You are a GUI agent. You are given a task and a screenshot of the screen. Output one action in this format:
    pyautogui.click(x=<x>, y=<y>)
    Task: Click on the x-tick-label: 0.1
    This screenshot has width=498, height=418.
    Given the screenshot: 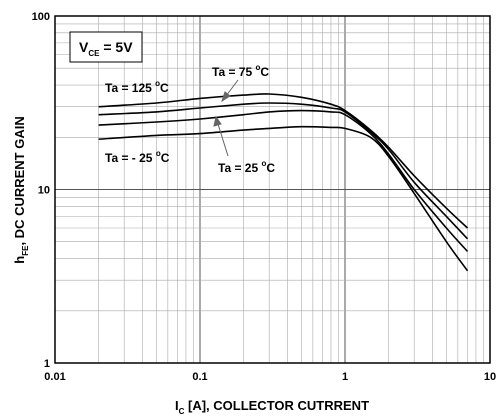 What is the action you would take?
    pyautogui.click(x=199, y=377)
    